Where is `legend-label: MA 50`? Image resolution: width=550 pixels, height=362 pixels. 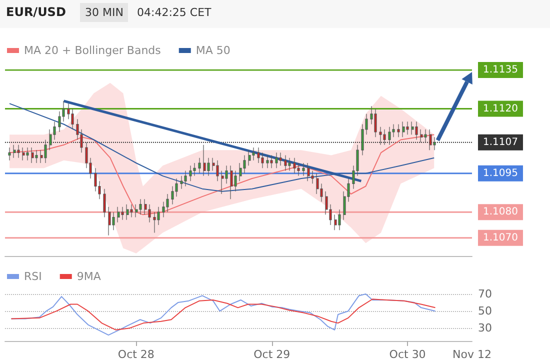
legend-label: MA 50 is located at coordinates (213, 50).